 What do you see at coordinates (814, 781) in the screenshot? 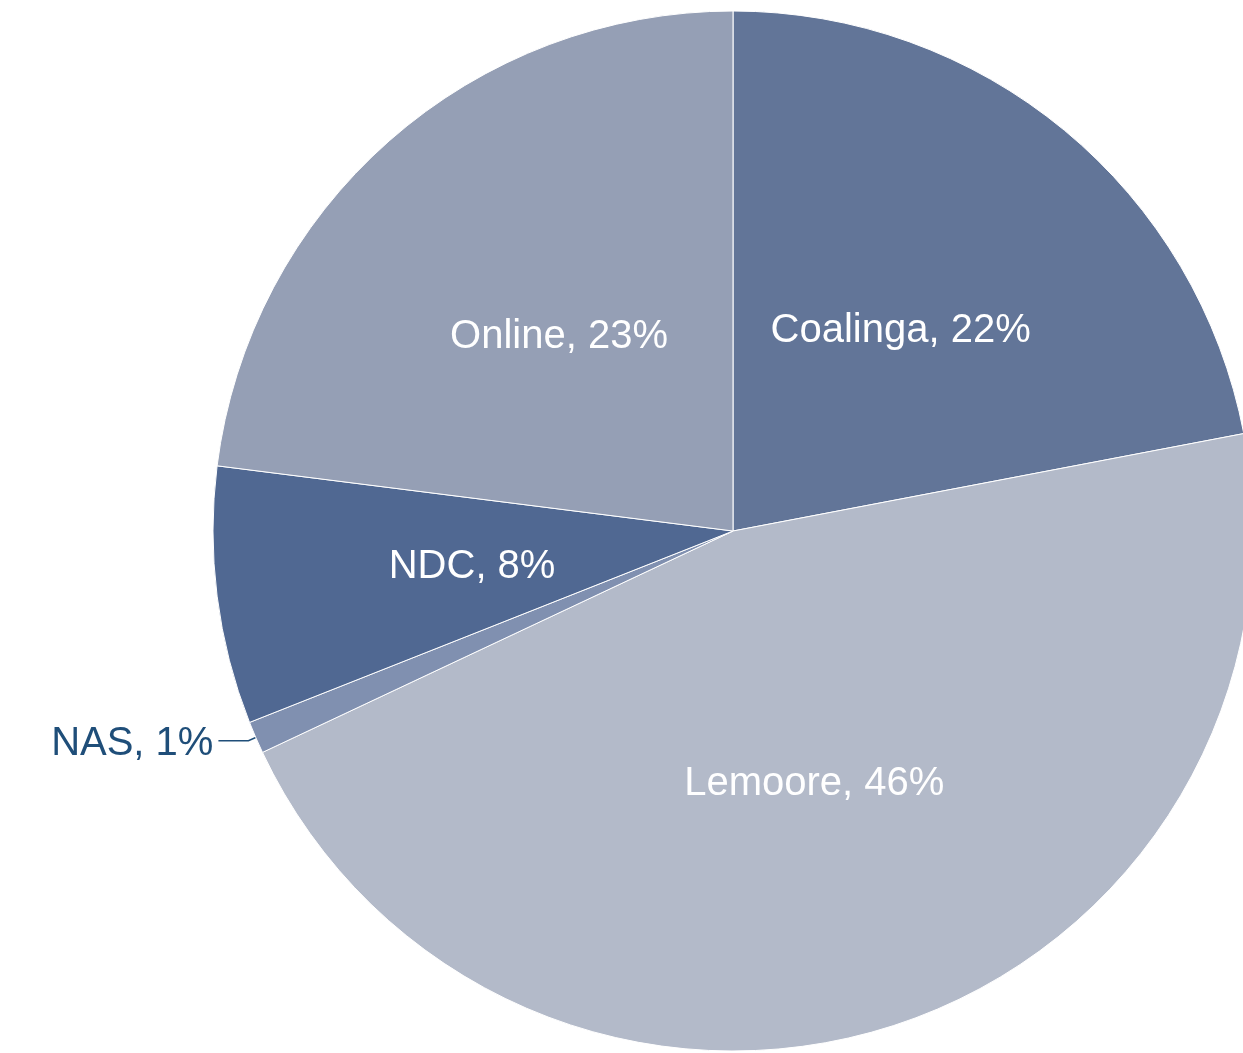
I see `slice-label: Lemoore, 46%` at bounding box center [814, 781].